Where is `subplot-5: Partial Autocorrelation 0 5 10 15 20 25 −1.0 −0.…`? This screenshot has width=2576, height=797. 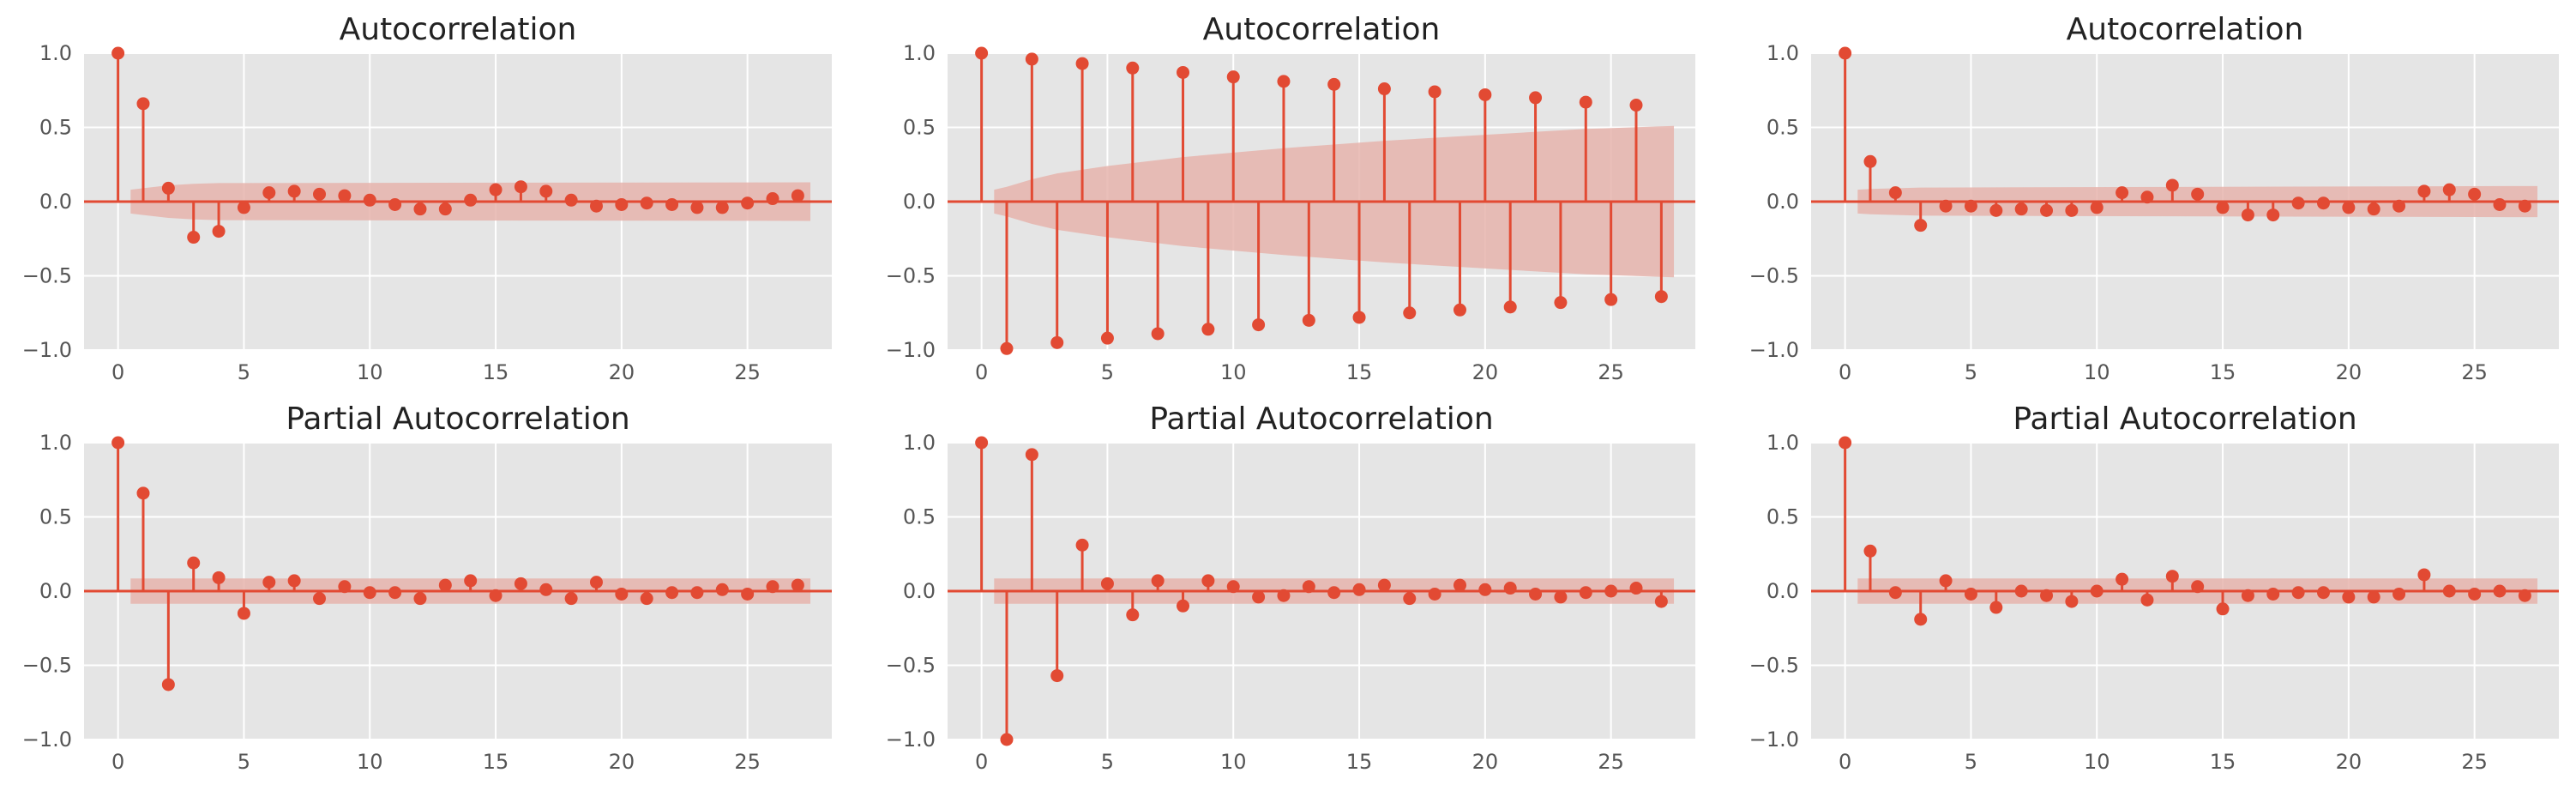 subplot-5: Partial Autocorrelation 0 5 10 15 20 25 −1.0 −0.… is located at coordinates (1290, 588).